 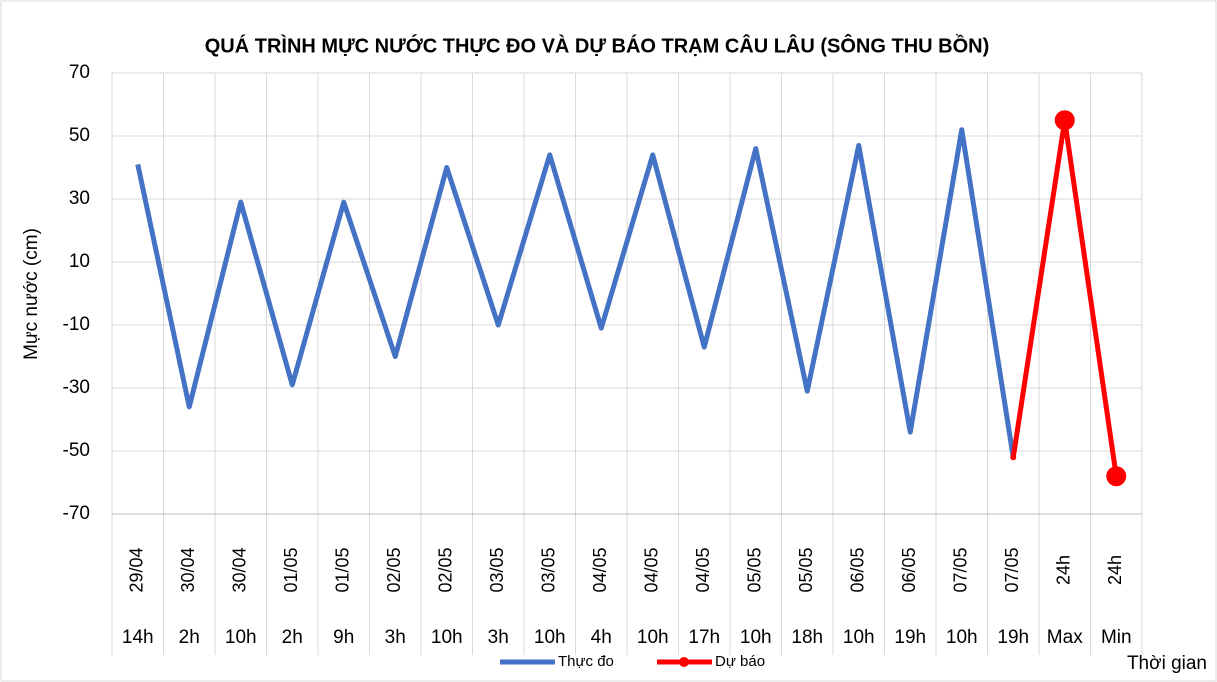 What do you see at coordinates (601, 637) in the screenshot?
I see `x-tick-label: 4h` at bounding box center [601, 637].